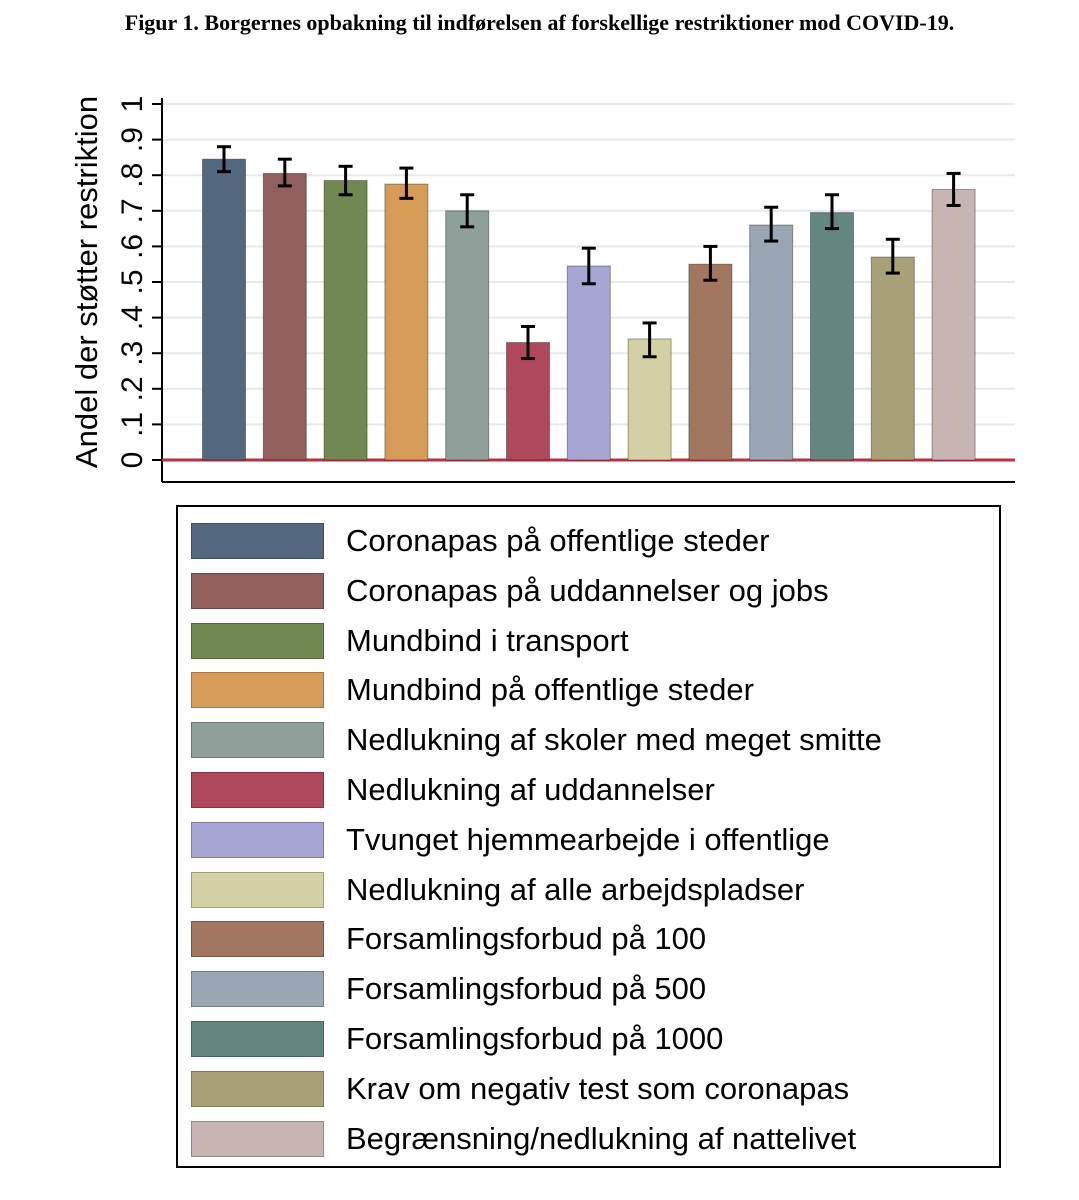  I want to click on legend-item: Forsamlingsforbud på 1000, so click(457, 1039).